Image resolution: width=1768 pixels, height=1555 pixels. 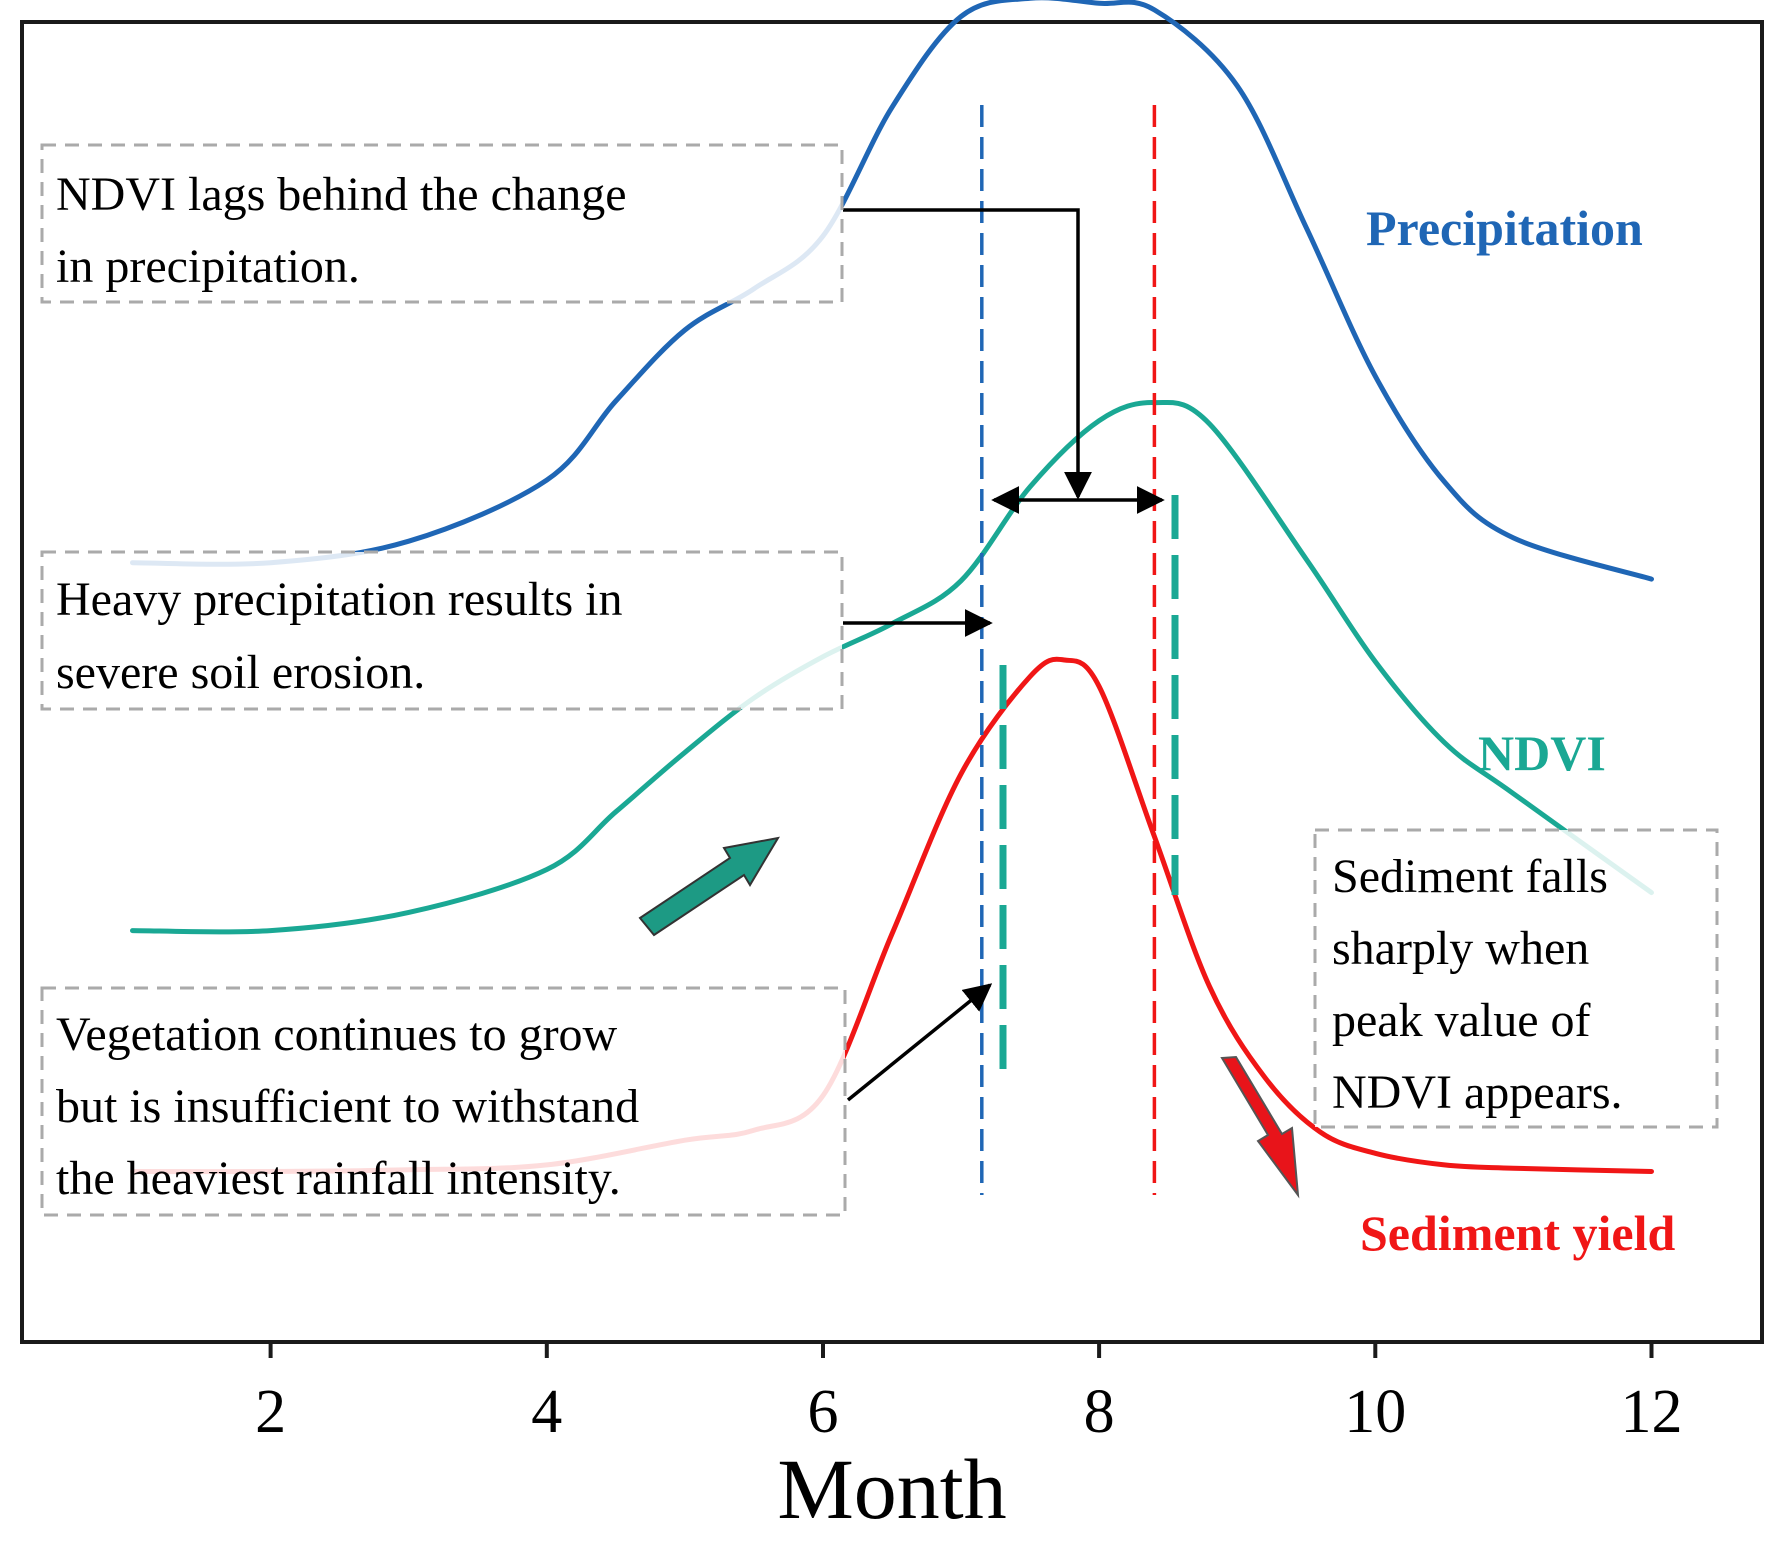 What do you see at coordinates (1504, 228) in the screenshot?
I see `series-label-precipitation: Precipitation` at bounding box center [1504, 228].